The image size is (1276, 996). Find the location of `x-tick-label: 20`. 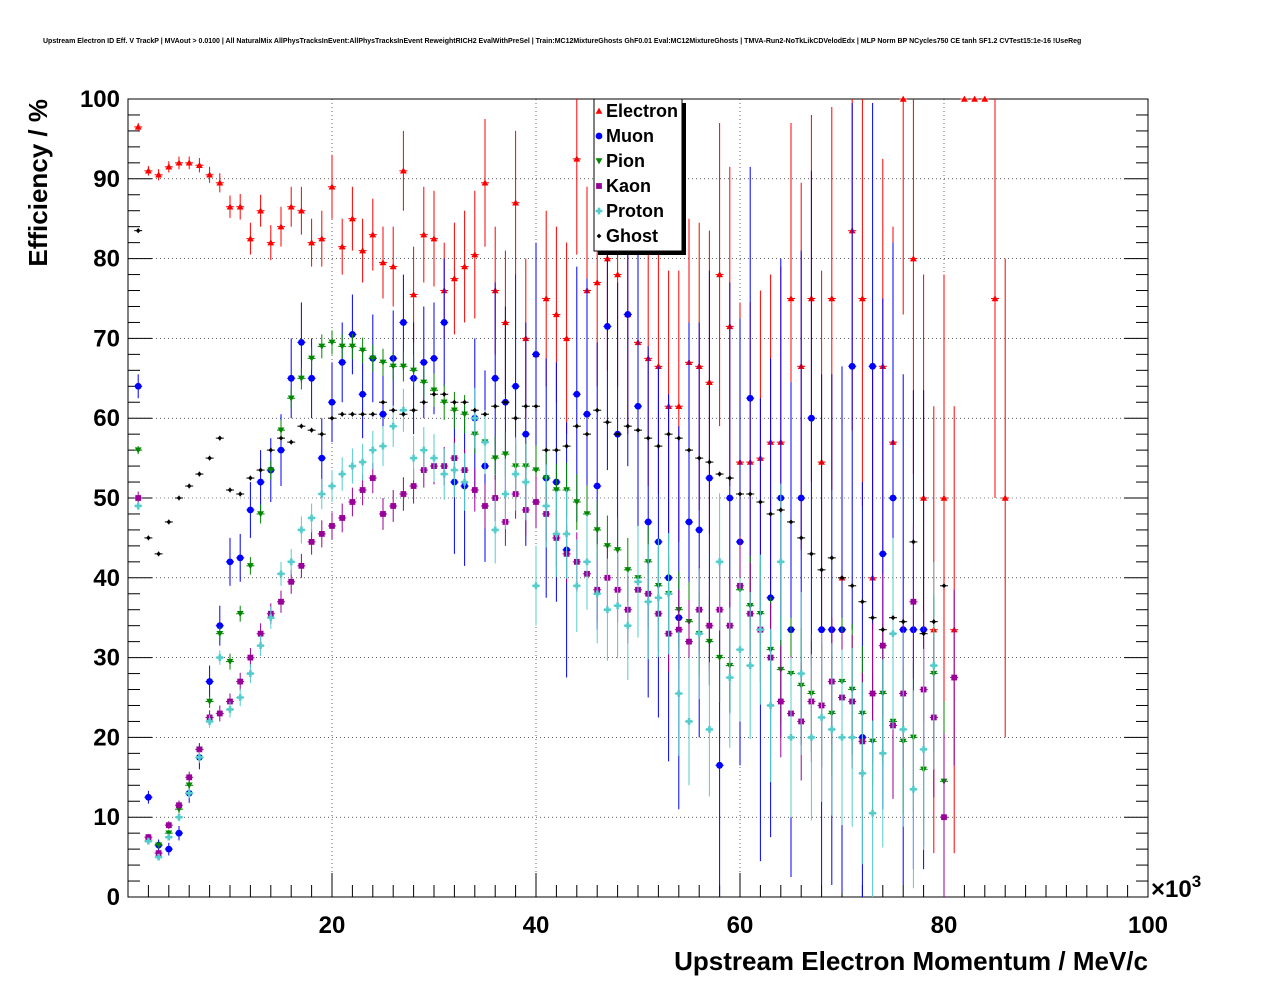

x-tick-label: 20 is located at coordinates (332, 925).